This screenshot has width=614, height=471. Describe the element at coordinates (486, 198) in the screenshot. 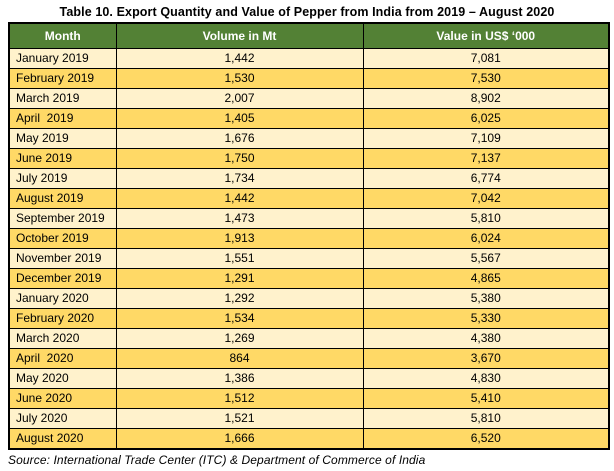

I see `value-cell: 7,042` at that location.